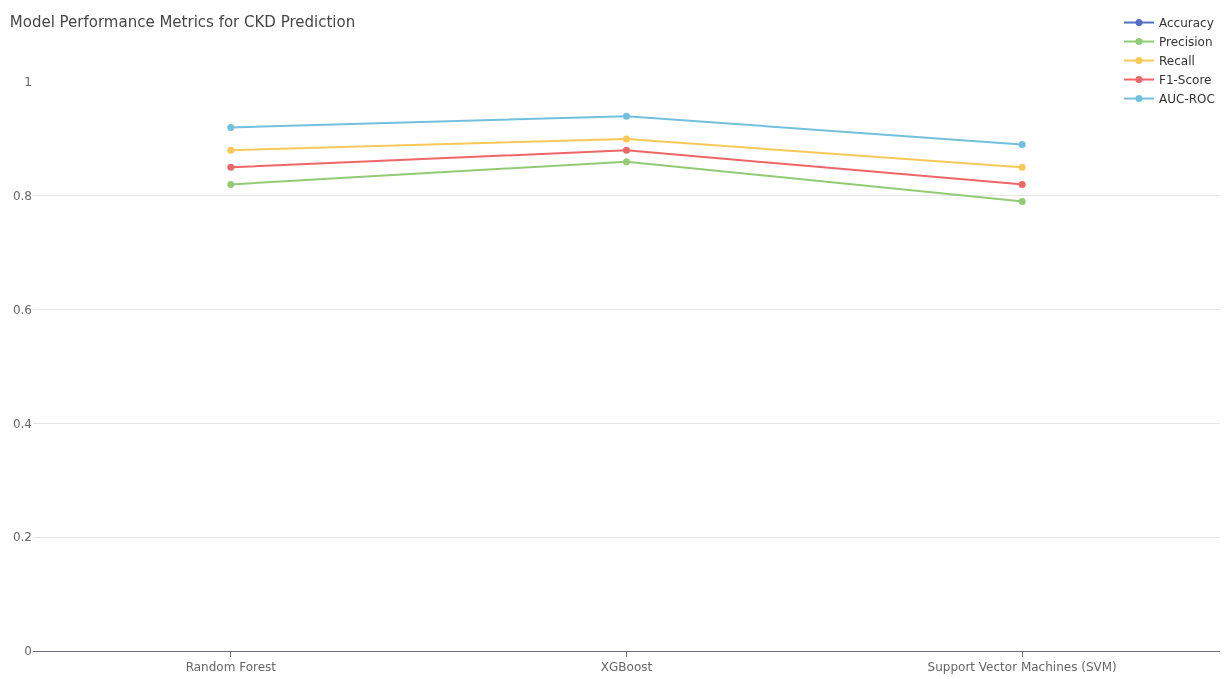 Image resolution: width=1225 pixels, height=679 pixels. Describe the element at coordinates (1177, 61) in the screenshot. I see `legend-label: Recall` at that location.